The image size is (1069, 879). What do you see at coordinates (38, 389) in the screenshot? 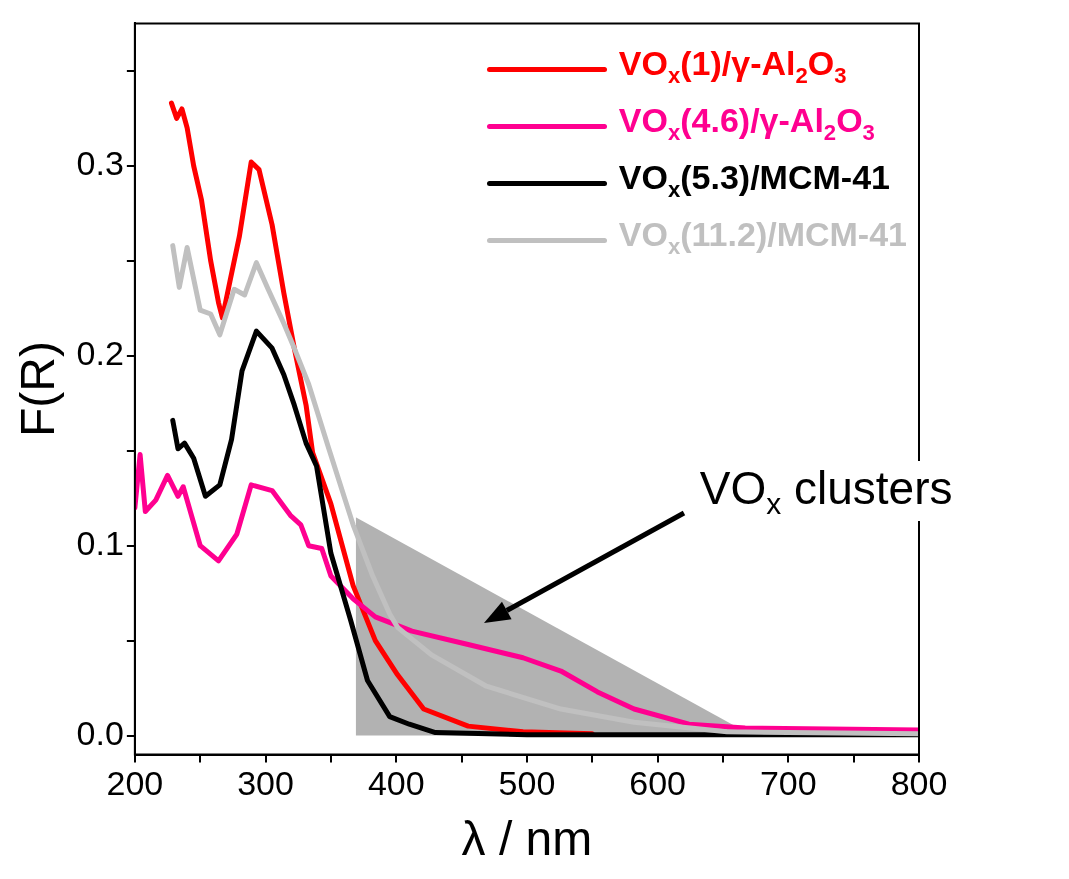
I see `y-axis-title: F(R)` at bounding box center [38, 389].